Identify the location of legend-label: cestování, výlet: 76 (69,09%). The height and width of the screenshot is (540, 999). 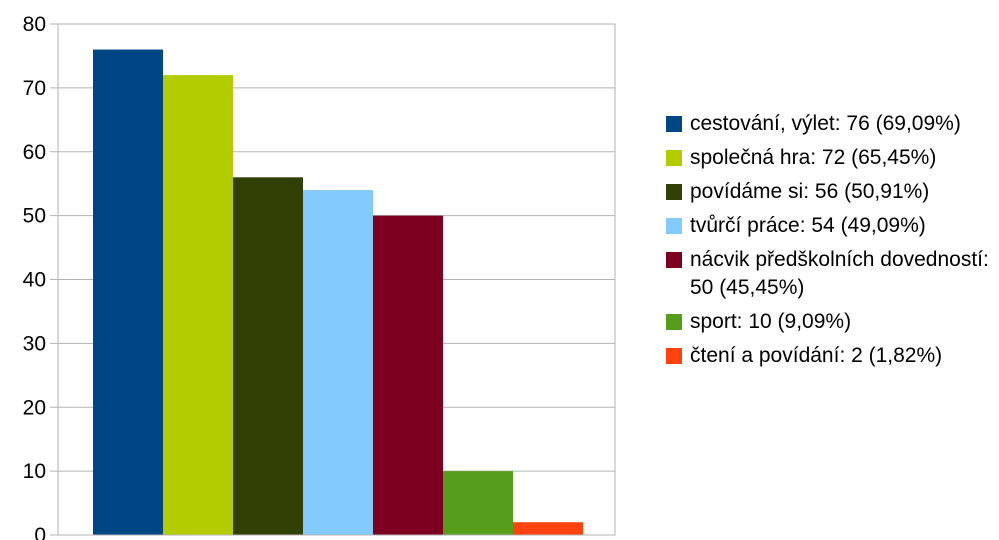
(825, 123).